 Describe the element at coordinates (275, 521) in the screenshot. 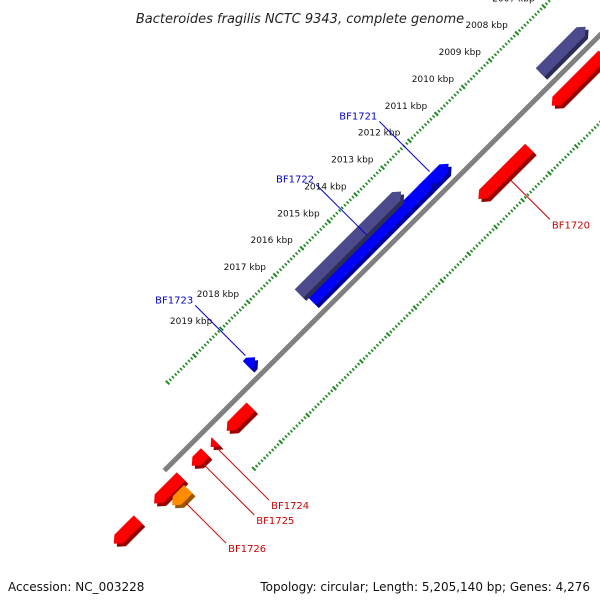

I see `gene-label: BF1725` at that location.